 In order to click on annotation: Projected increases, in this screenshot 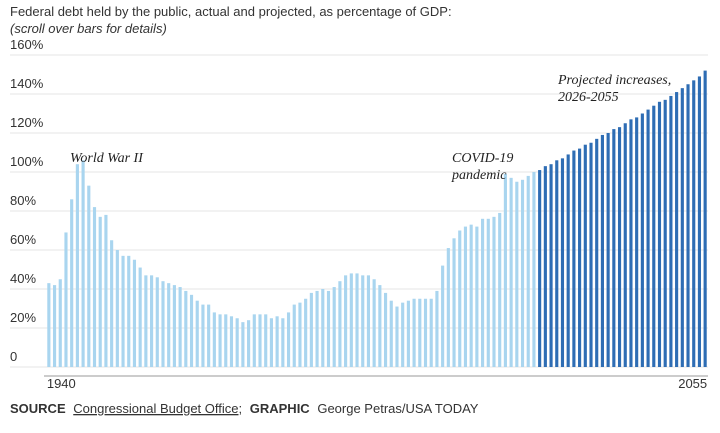, I will do `click(614, 80)`.